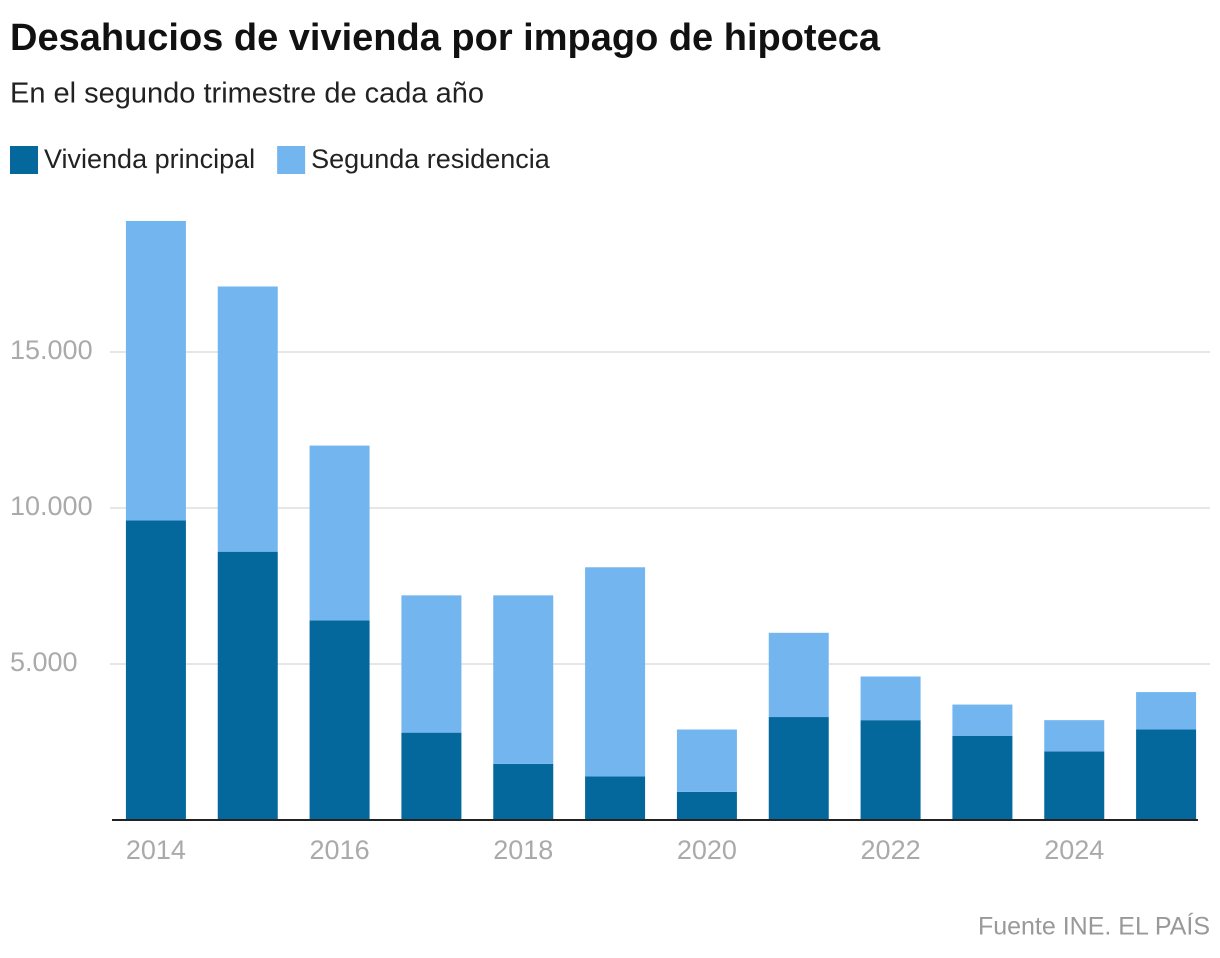  What do you see at coordinates (51, 350) in the screenshot?
I see `y-tick-label: 15.000` at bounding box center [51, 350].